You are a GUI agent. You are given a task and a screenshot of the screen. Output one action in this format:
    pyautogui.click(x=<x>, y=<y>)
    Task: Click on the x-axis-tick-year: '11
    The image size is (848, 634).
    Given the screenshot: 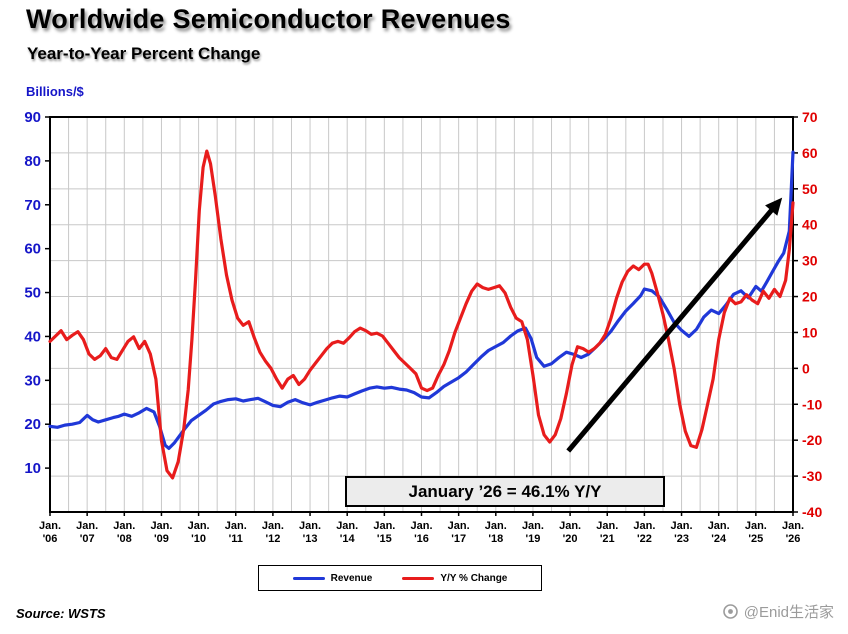 What is the action you would take?
    pyautogui.click(x=236, y=539)
    